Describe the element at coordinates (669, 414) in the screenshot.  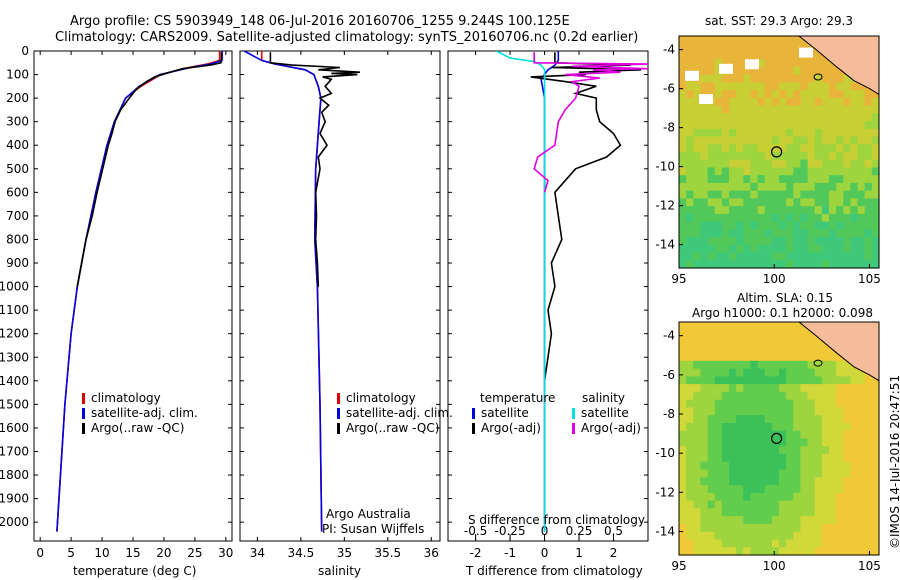
I see `y-tick-label: -8` at that location.